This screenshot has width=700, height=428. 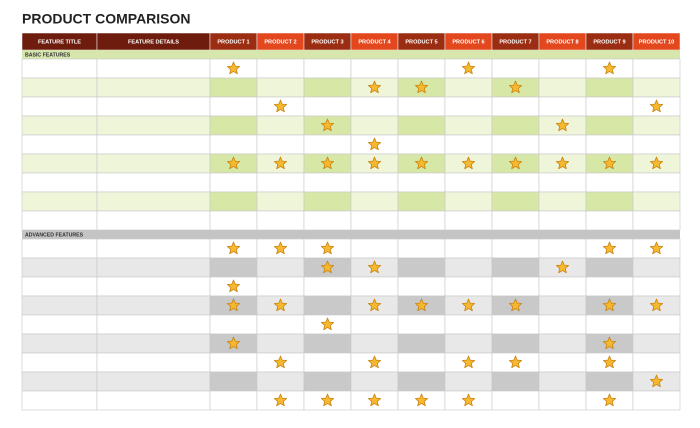 What do you see at coordinates (515, 42) in the screenshot?
I see `column-header: PRODUCT 7` at bounding box center [515, 42].